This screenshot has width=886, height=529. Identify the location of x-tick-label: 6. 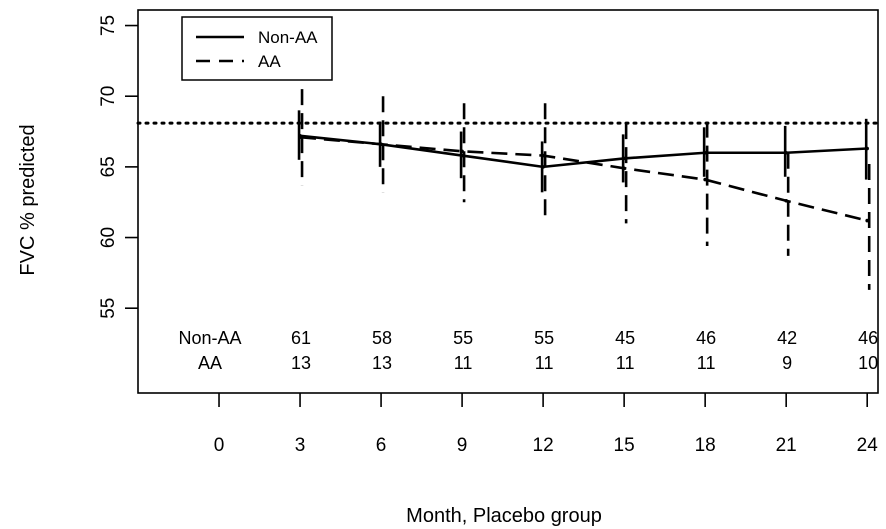
(381, 445).